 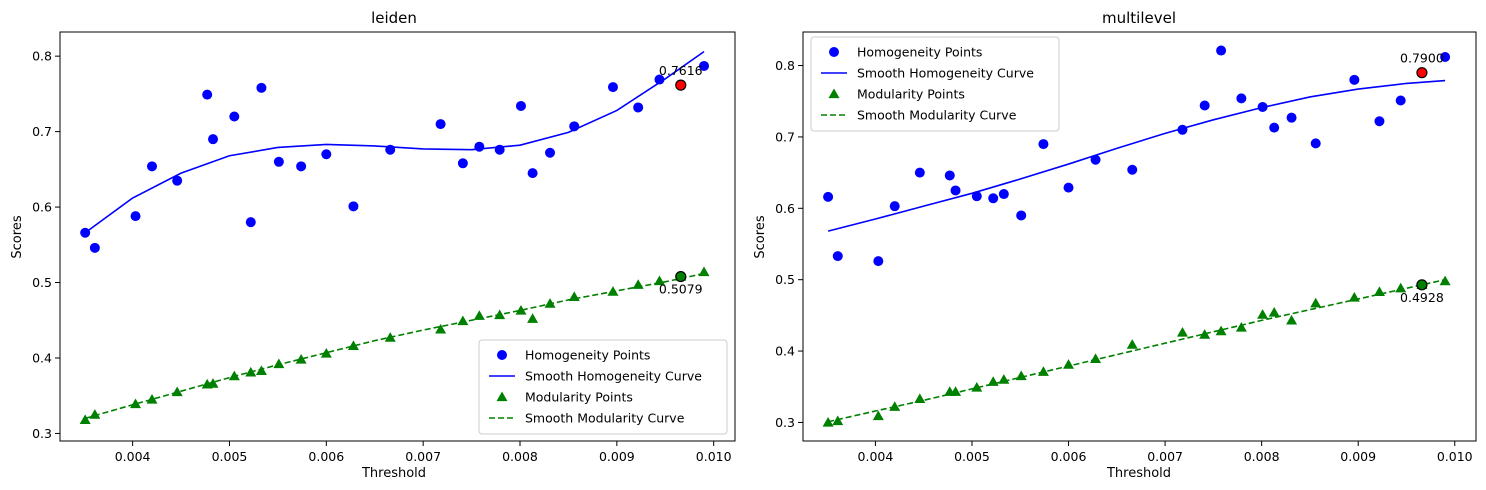 What do you see at coordinates (785, 351) in the screenshot?
I see `y-tick-label: 0.4` at bounding box center [785, 351].